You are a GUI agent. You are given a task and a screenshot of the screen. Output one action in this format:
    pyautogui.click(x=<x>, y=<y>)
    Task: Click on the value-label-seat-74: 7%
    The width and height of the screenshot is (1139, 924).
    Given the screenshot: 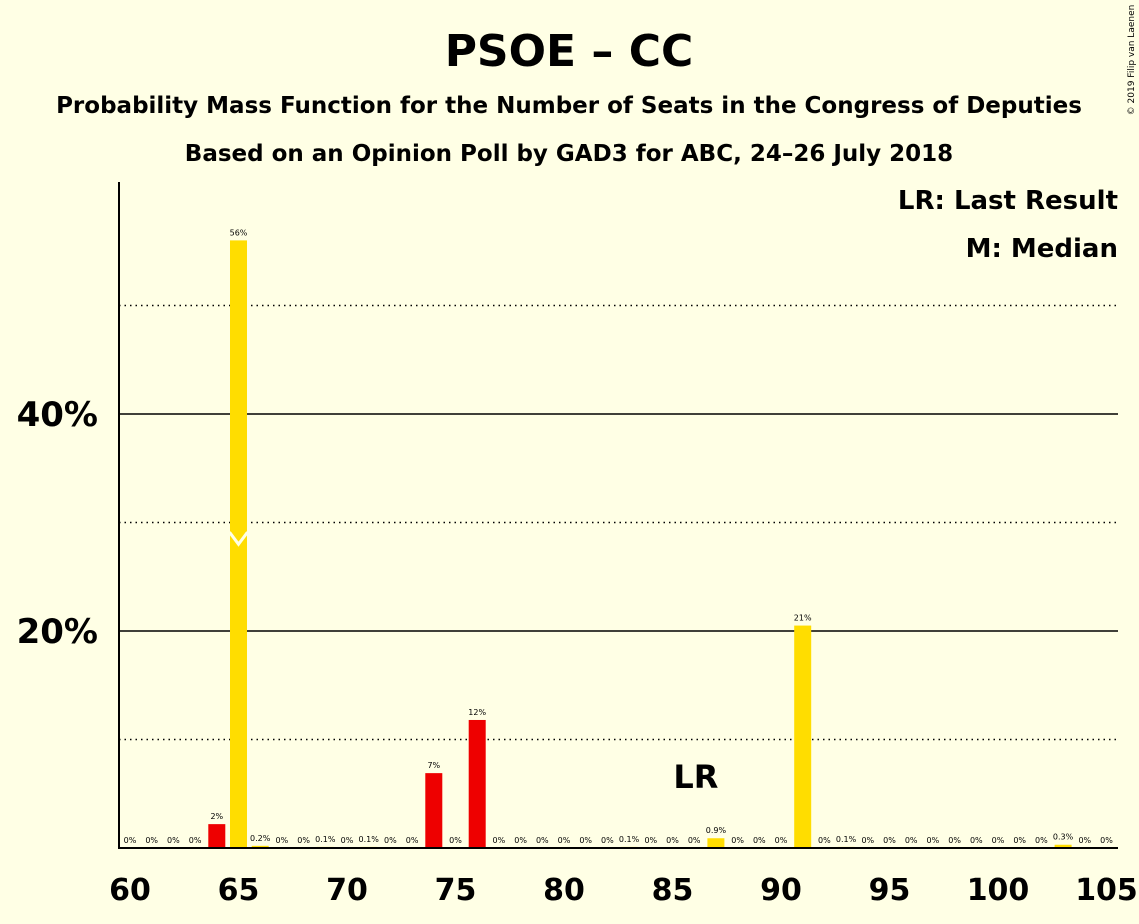 What is the action you would take?
    pyautogui.click(x=433, y=765)
    